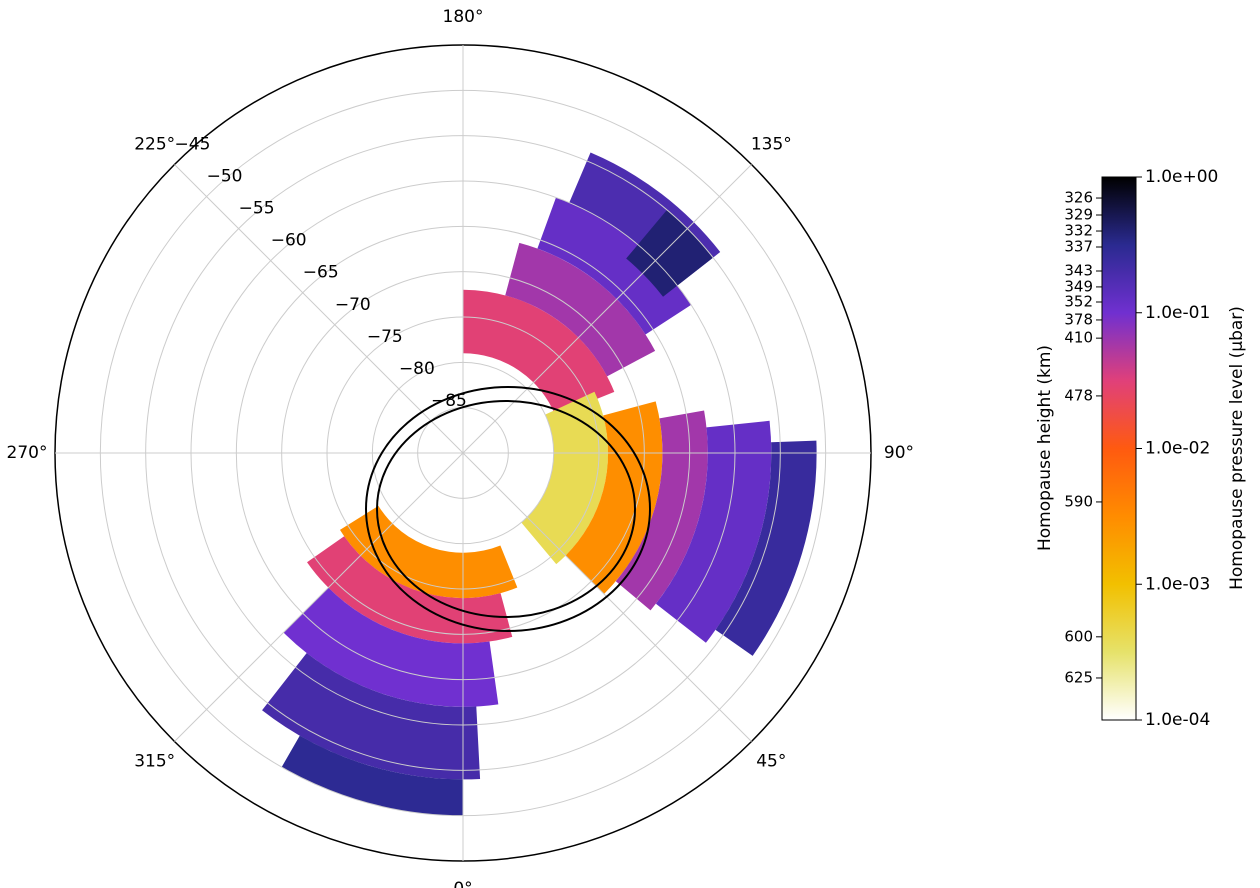  Describe the element at coordinates (771, 761) in the screenshot. I see `theta-tick-label: 45°` at that location.